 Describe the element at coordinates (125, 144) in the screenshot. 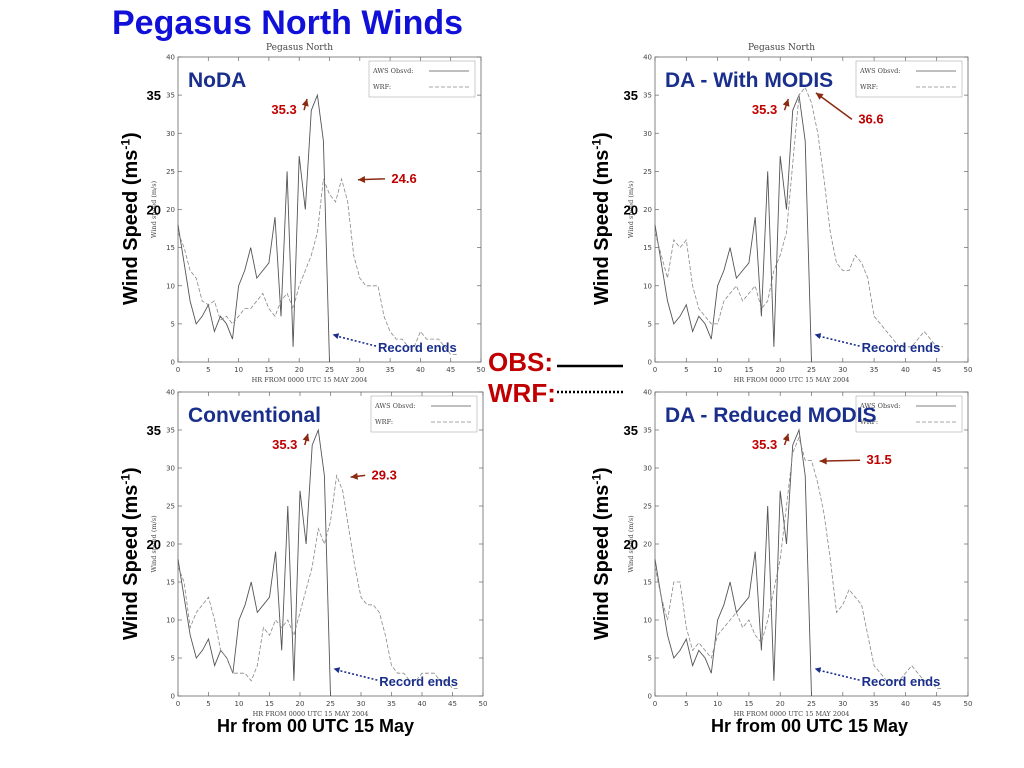

I see `superscript: -1` at that location.